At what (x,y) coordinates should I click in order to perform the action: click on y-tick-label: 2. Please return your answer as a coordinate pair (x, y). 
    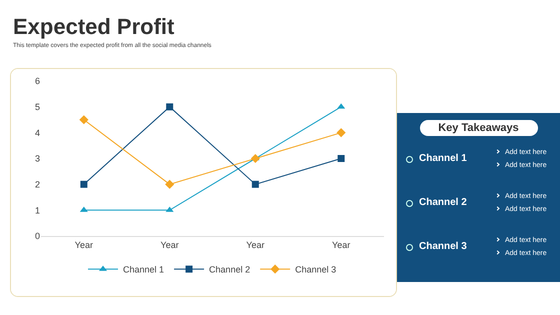
    Looking at the image, I should click on (37, 184).